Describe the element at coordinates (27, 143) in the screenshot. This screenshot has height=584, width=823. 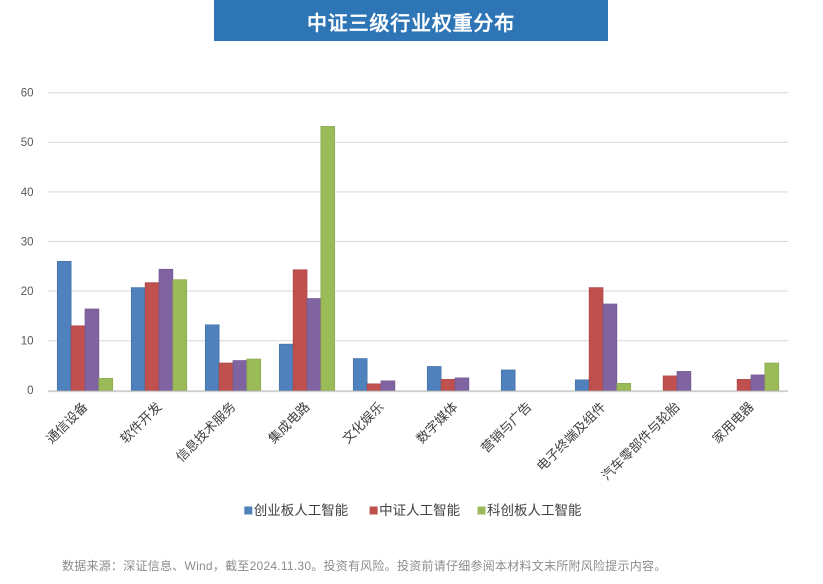
I see `svg-text: 50` at that location.